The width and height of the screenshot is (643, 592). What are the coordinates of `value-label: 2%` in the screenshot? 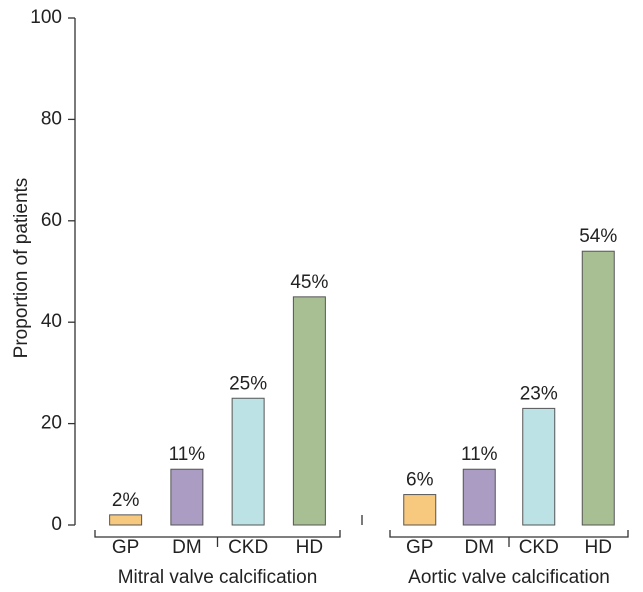 It's located at (126, 500).